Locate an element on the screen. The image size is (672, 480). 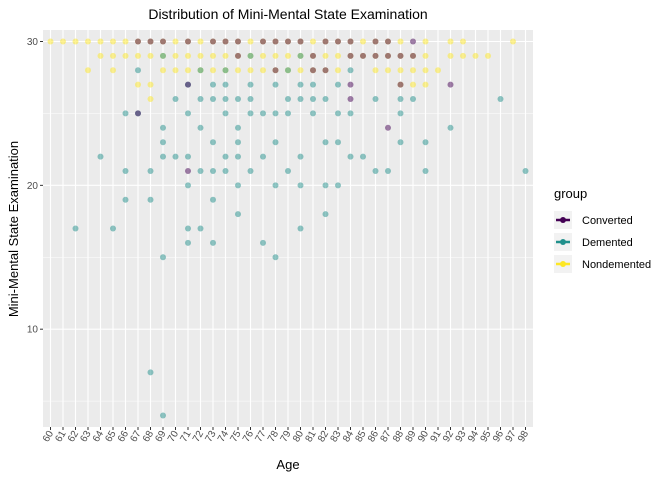
x-tick-label: 72 is located at coordinates (198, 437).